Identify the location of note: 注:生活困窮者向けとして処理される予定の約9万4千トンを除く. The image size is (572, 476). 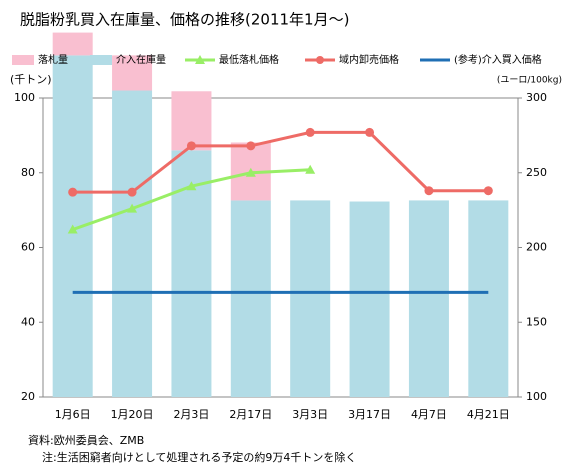
(199, 457).